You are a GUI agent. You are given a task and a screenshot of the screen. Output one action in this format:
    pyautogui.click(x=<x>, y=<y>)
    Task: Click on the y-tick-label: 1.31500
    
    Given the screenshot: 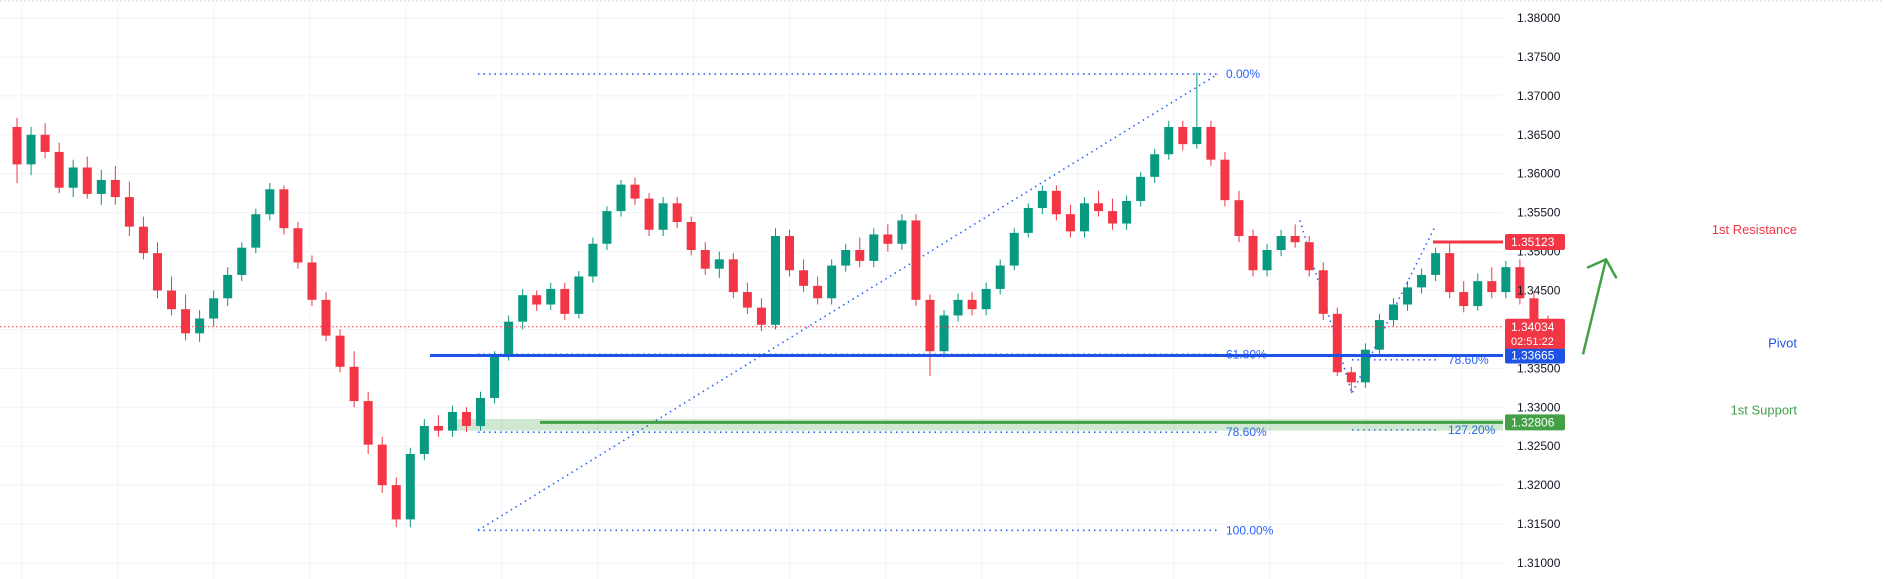 What is the action you would take?
    pyautogui.click(x=1539, y=524)
    